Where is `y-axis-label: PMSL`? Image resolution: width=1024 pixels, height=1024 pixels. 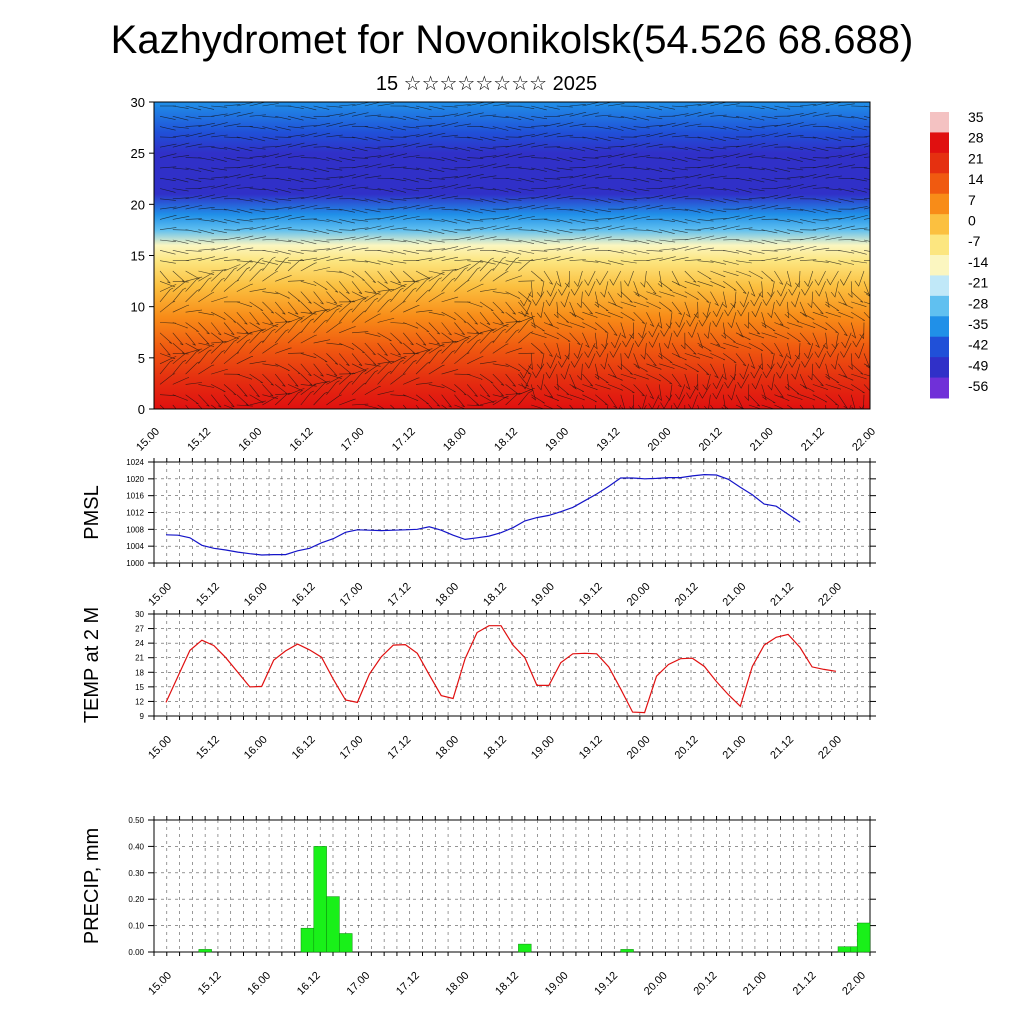 y-axis-label: PMSL is located at coordinates (92, 512).